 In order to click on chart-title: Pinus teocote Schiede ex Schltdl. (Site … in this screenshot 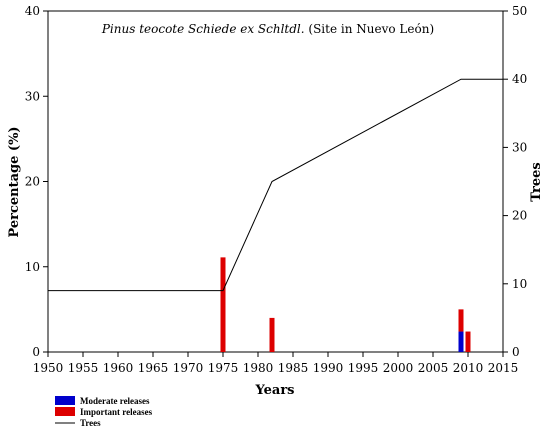, I will do `click(267, 29)`.